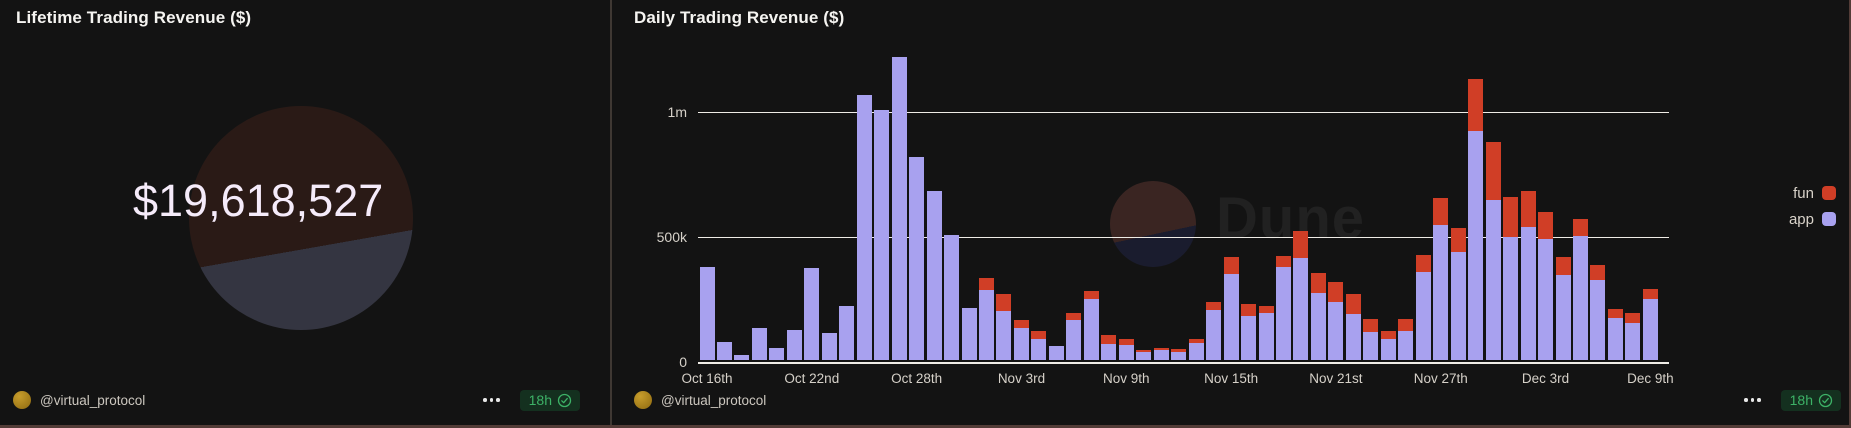 Image resolution: width=1851 pixels, height=428 pixels. I want to click on x-tick-label: Nov 21st, so click(1336, 378).